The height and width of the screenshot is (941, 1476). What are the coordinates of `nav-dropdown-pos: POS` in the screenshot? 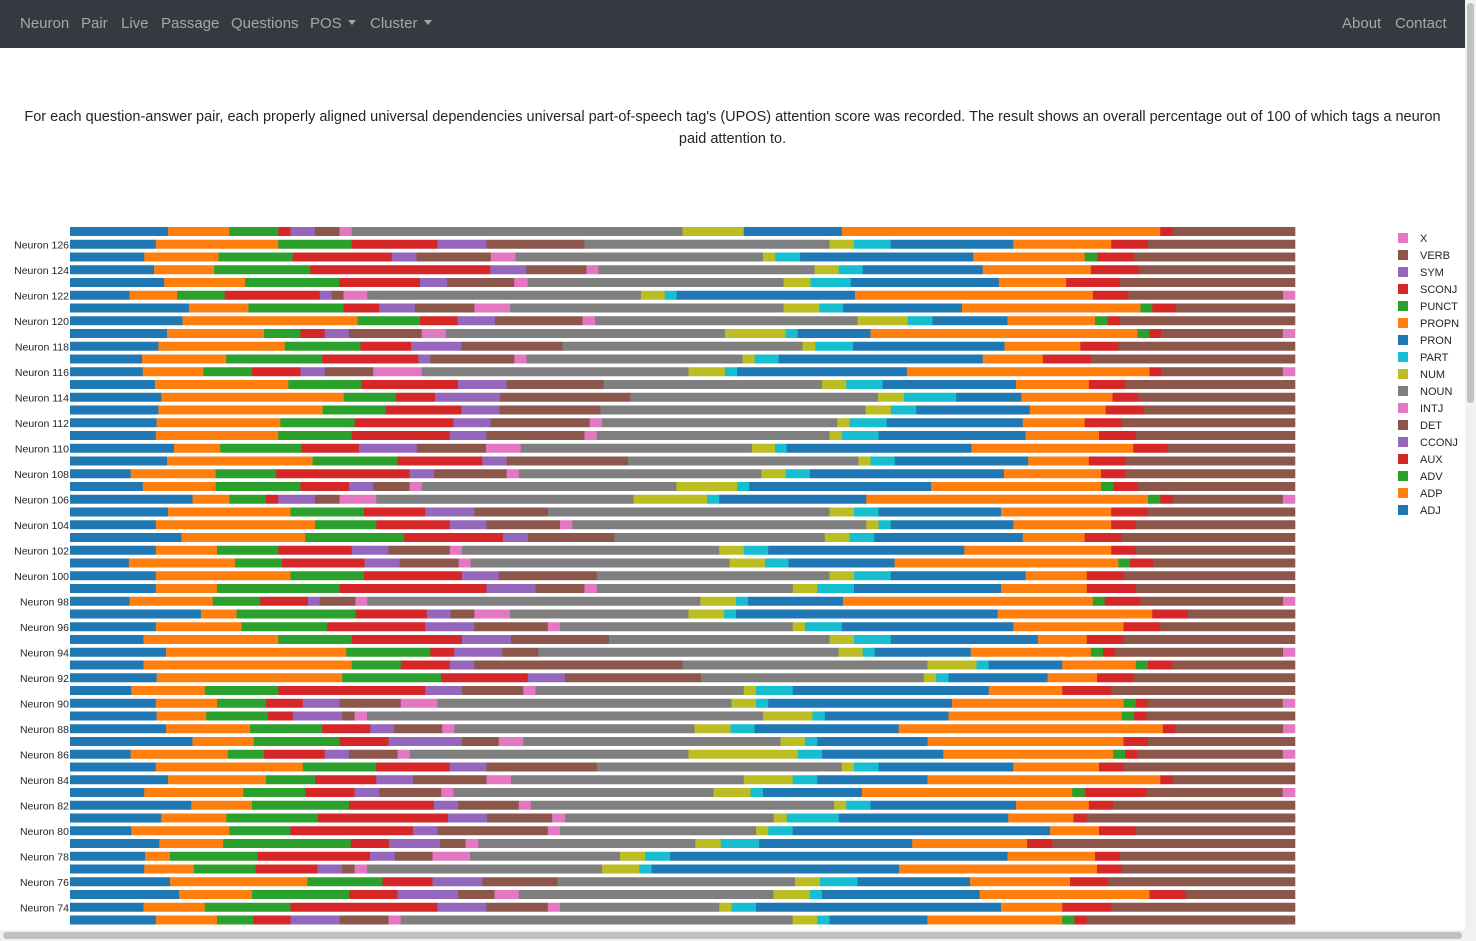 It's located at (333, 24).